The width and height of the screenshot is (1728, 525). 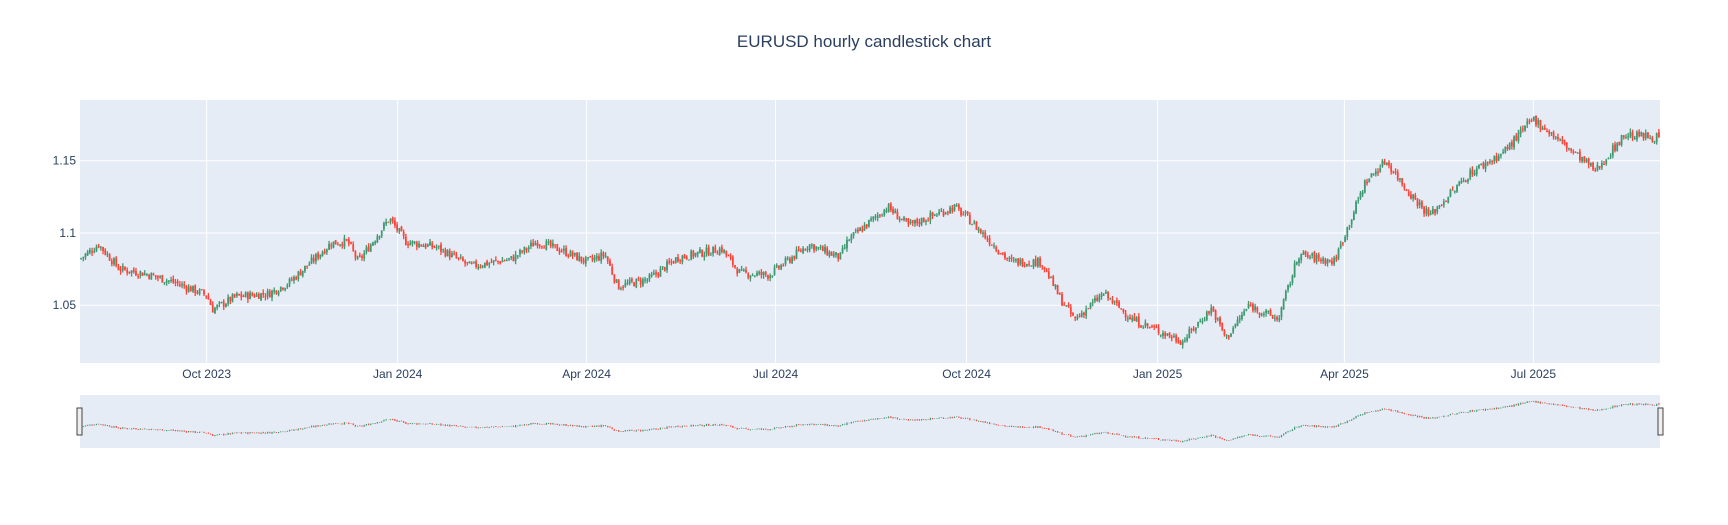 What do you see at coordinates (1660, 421) in the screenshot?
I see `rangeslider-right-handle` at bounding box center [1660, 421].